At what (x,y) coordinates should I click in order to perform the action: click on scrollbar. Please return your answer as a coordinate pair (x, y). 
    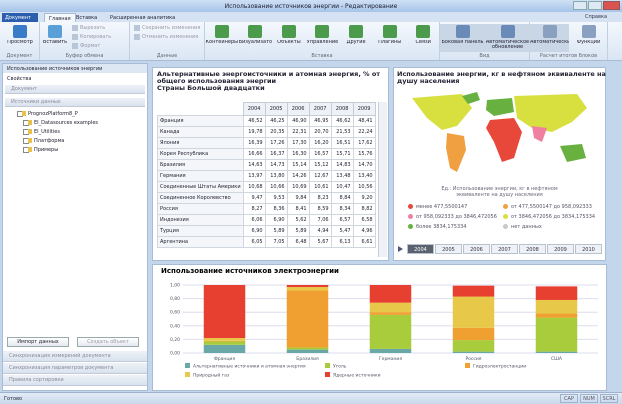
    Looking at the image, I should click on (382, 179).